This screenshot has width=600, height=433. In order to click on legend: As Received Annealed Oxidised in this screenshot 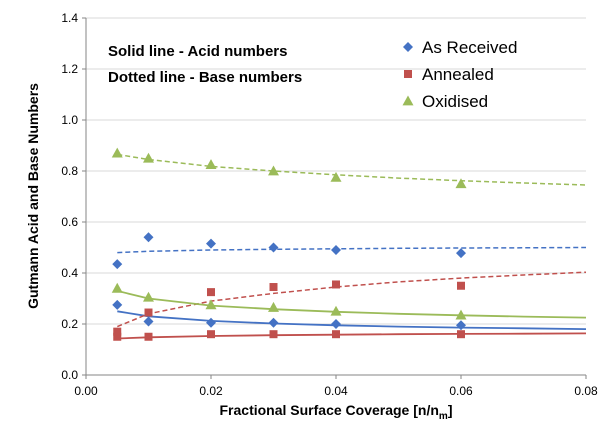, I will do `click(459, 74)`.